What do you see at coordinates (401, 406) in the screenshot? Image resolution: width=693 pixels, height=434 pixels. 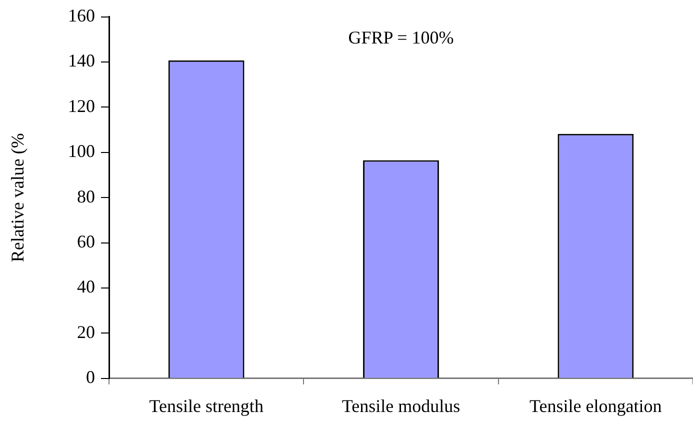 I see `x-tick-label: Tensile modulus` at bounding box center [401, 406].